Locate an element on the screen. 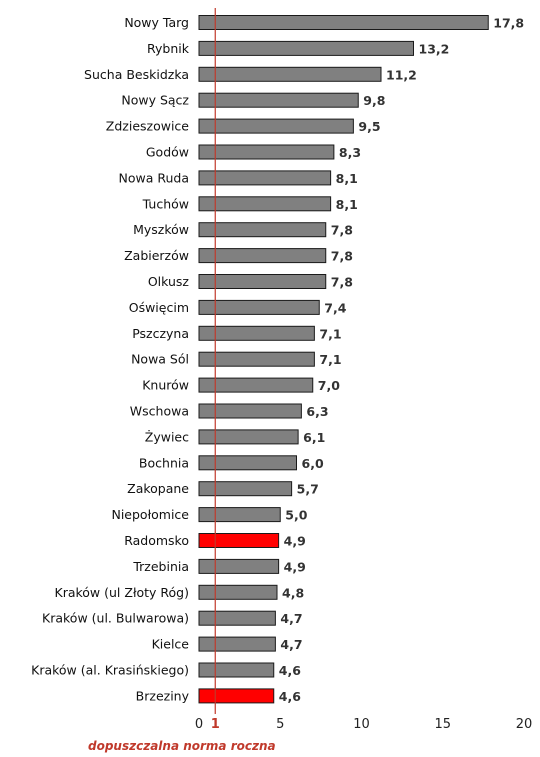  x-tick-label: 15 is located at coordinates (442, 724).